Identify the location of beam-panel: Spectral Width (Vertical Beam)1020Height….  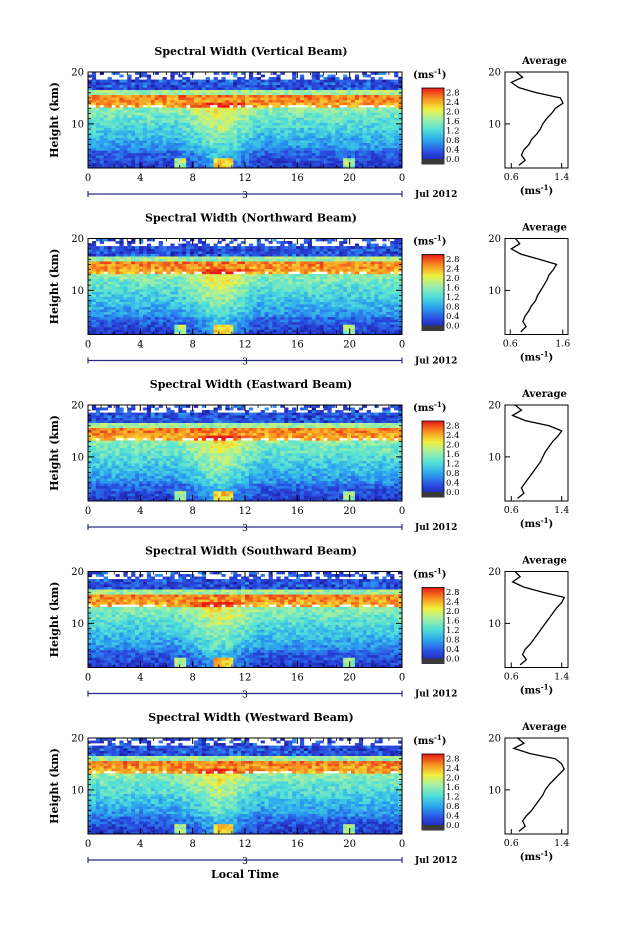
(308, 123).